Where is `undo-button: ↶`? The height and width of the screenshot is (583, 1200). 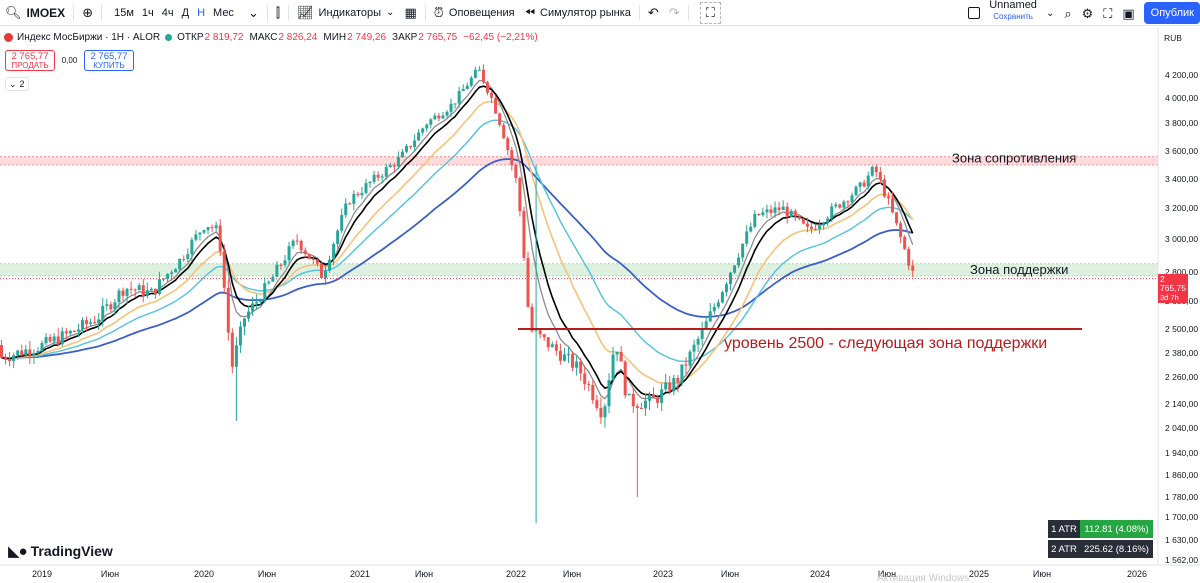 undo-button: ↶ is located at coordinates (653, 13).